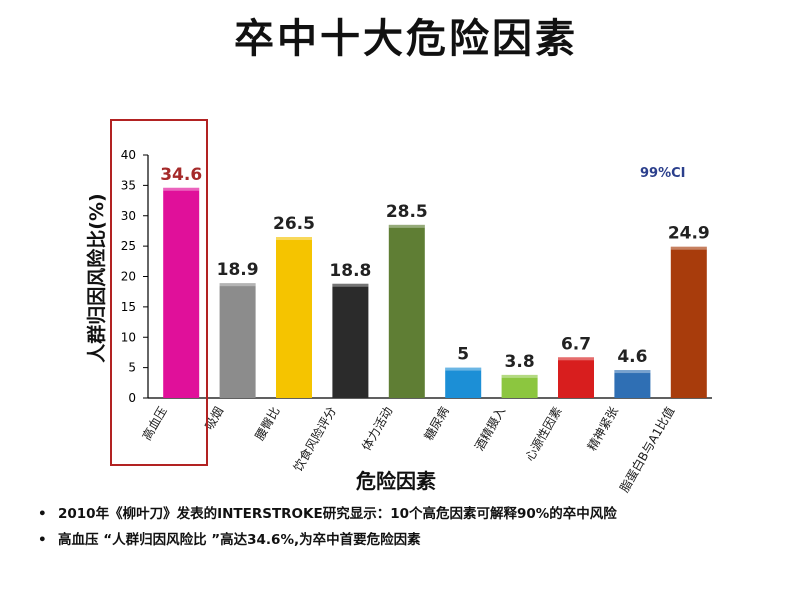  Describe the element at coordinates (128, 155) in the screenshot. I see `y-tick-label: 40` at that location.